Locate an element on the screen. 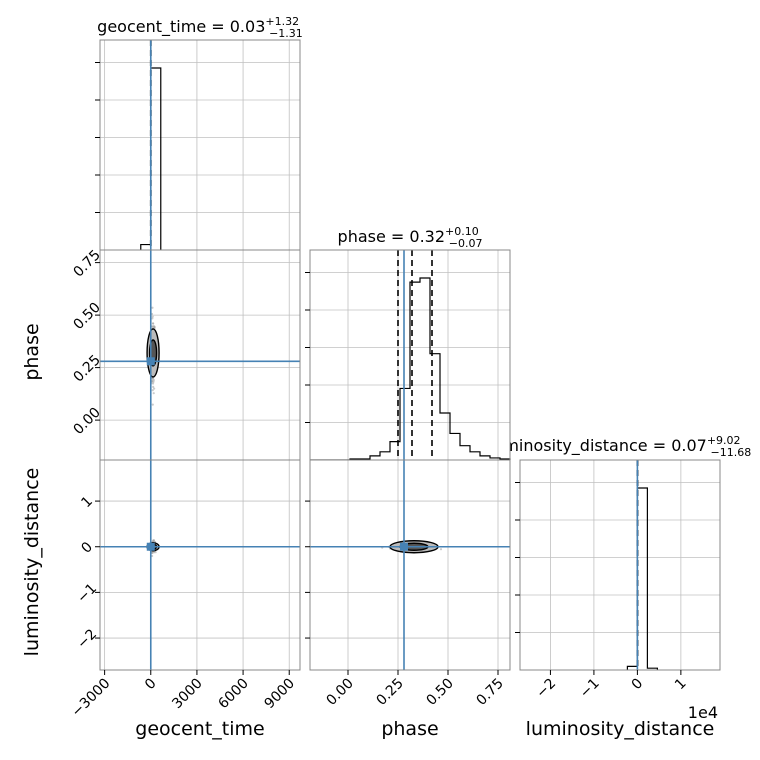 The image size is (760, 760). panel-geocent-time-vs-phase: 0.00 0.25 0.50 0.75 is located at coordinates (185, 356).